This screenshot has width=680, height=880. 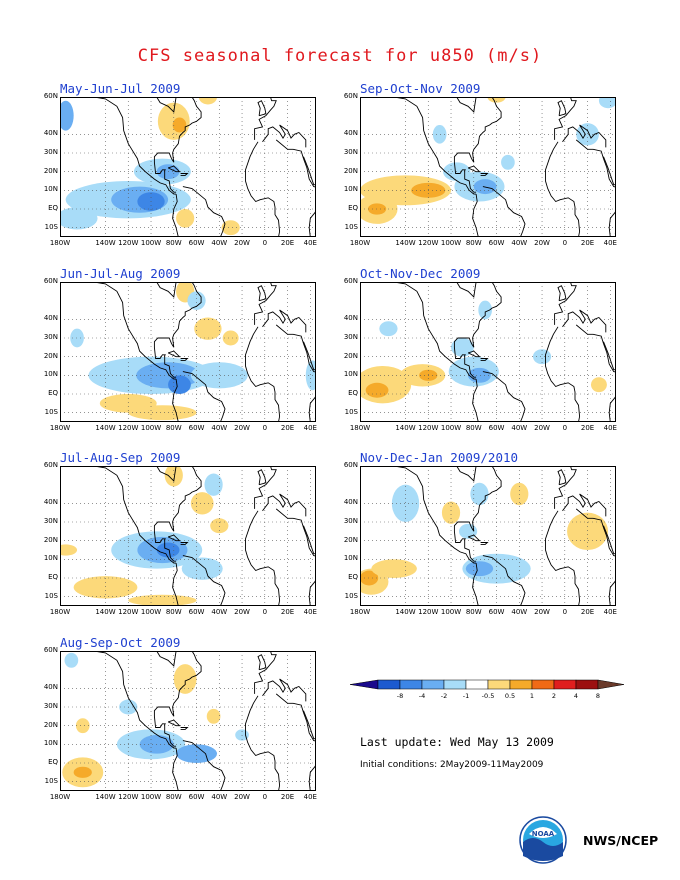 I want to click on colorbar-tick-label: -4, so click(x=422, y=696).